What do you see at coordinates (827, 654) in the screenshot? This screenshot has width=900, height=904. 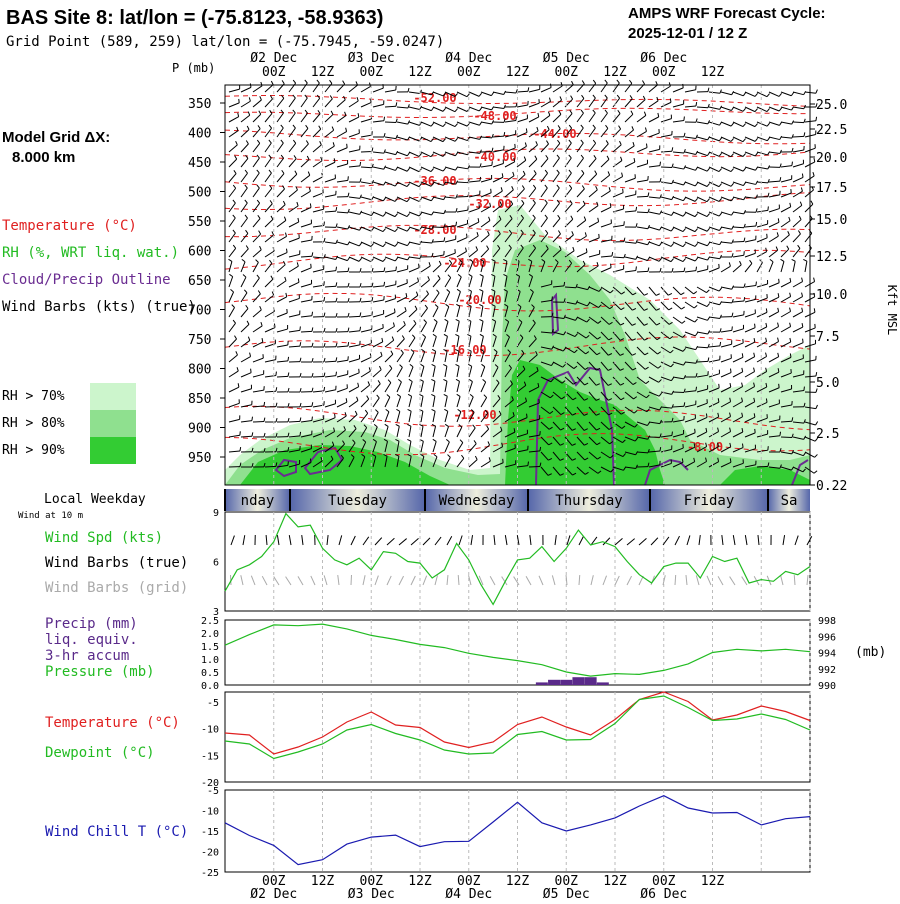 I see `y-tick: 994` at bounding box center [827, 654].